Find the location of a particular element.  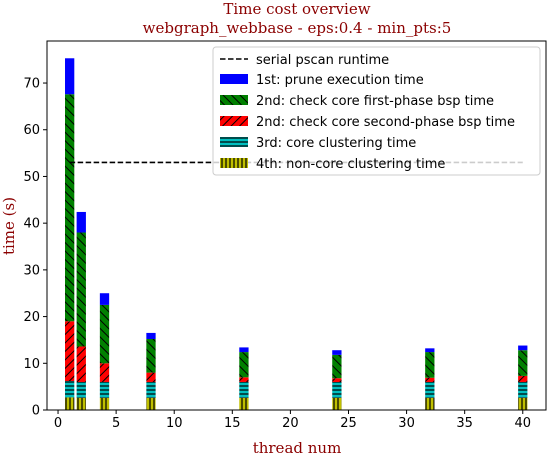

legend-core-clustering-label: 3rd: core clustering time is located at coordinates (336, 143).